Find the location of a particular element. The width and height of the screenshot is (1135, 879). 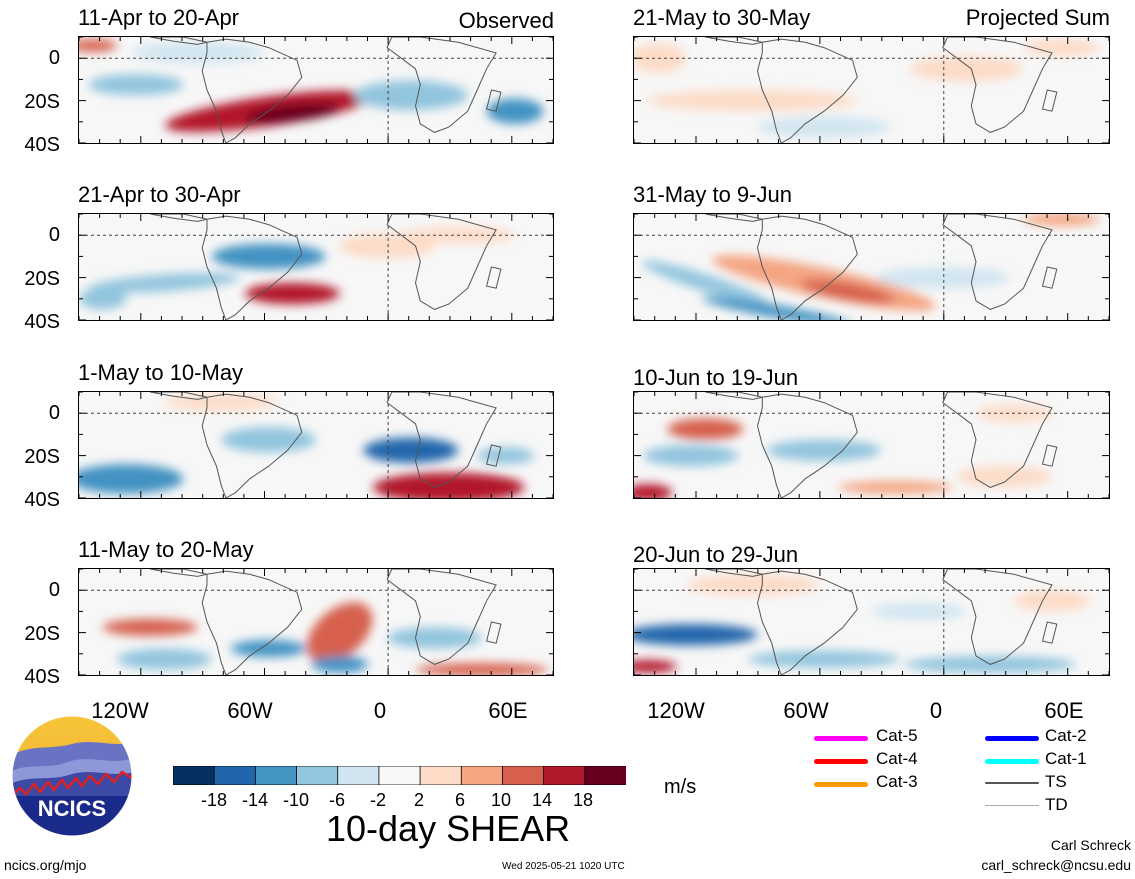

colorbar-tick: -18 is located at coordinates (213, 800).